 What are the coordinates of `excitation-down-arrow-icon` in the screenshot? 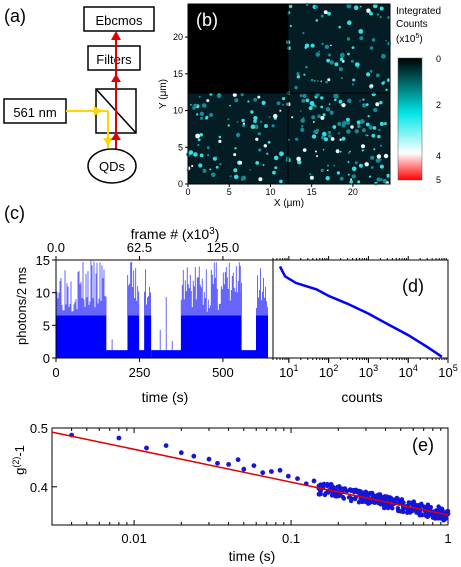 It's located at (108, 142).